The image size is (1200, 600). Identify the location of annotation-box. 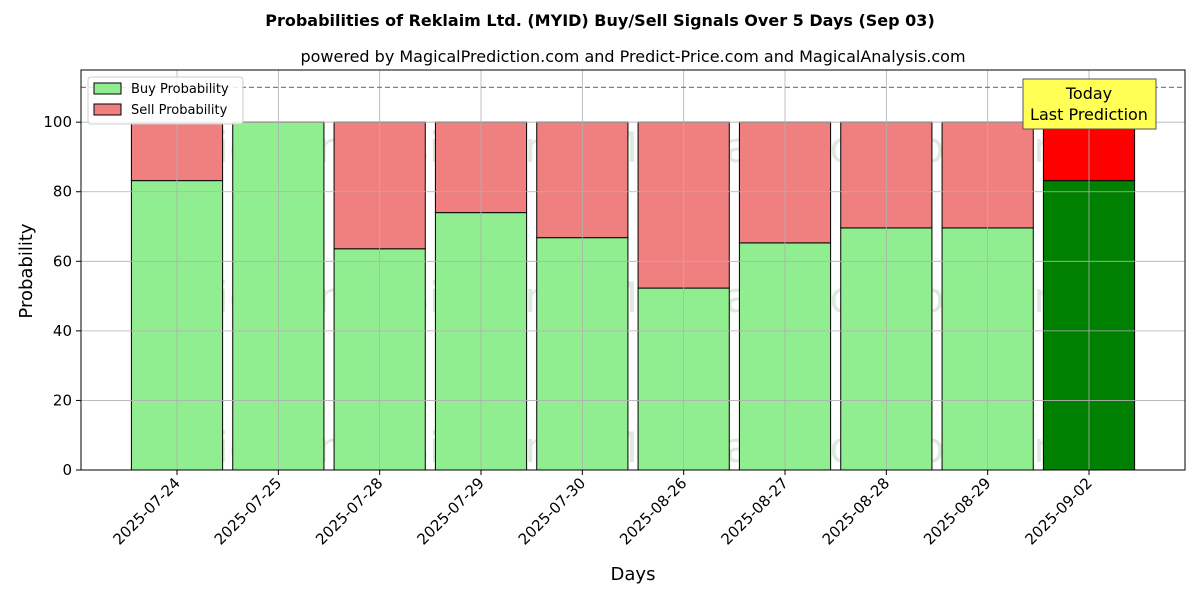
(1089, 104).